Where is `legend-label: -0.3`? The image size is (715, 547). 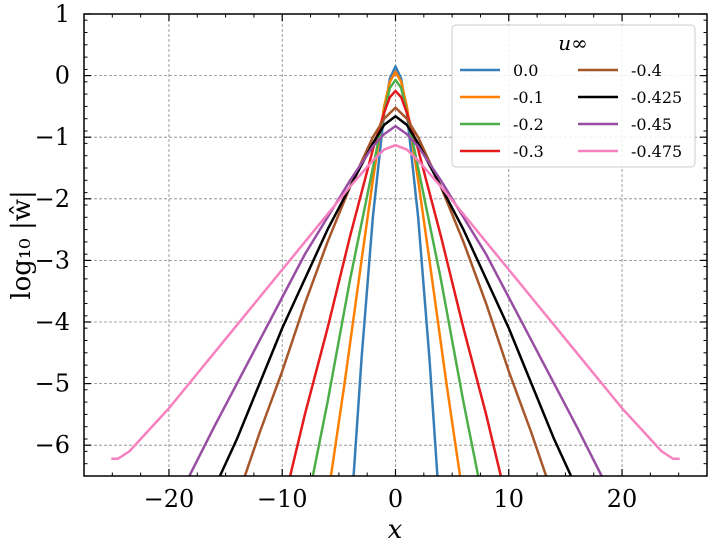
legend-label: -0.3 is located at coordinates (528, 151).